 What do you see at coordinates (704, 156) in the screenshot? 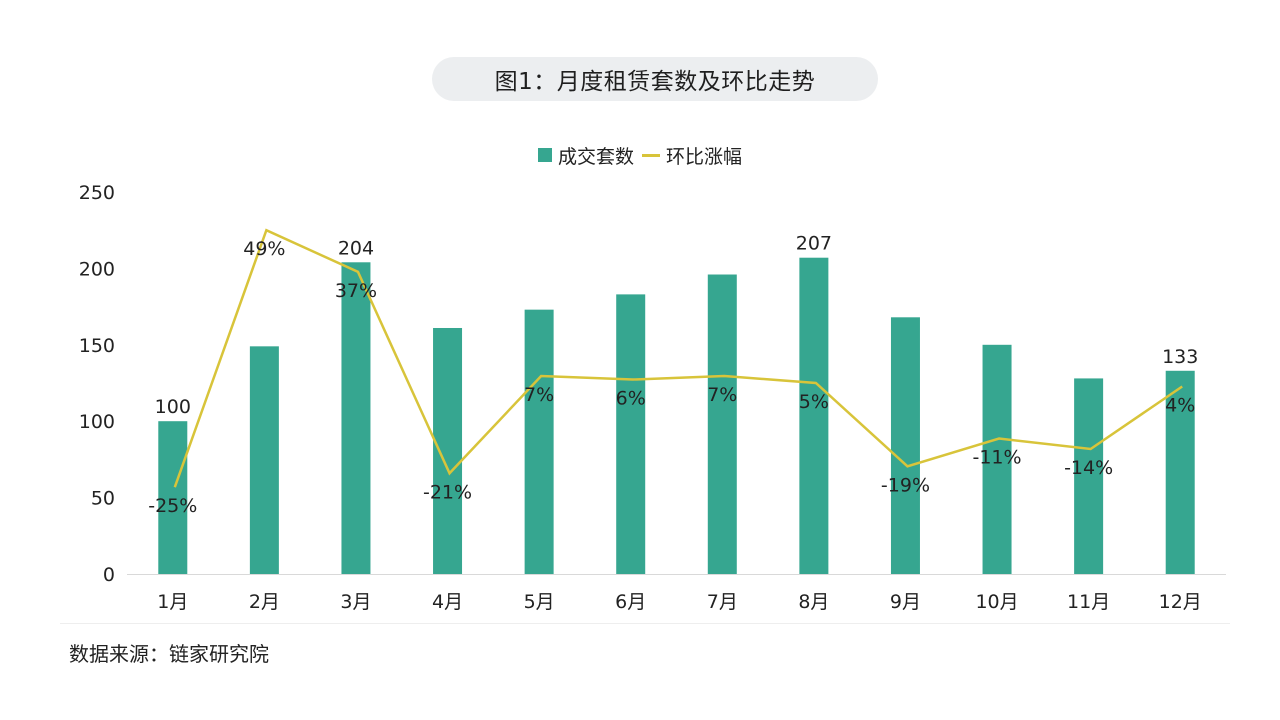
I see `legend-label-line: 环比涨幅` at bounding box center [704, 156].